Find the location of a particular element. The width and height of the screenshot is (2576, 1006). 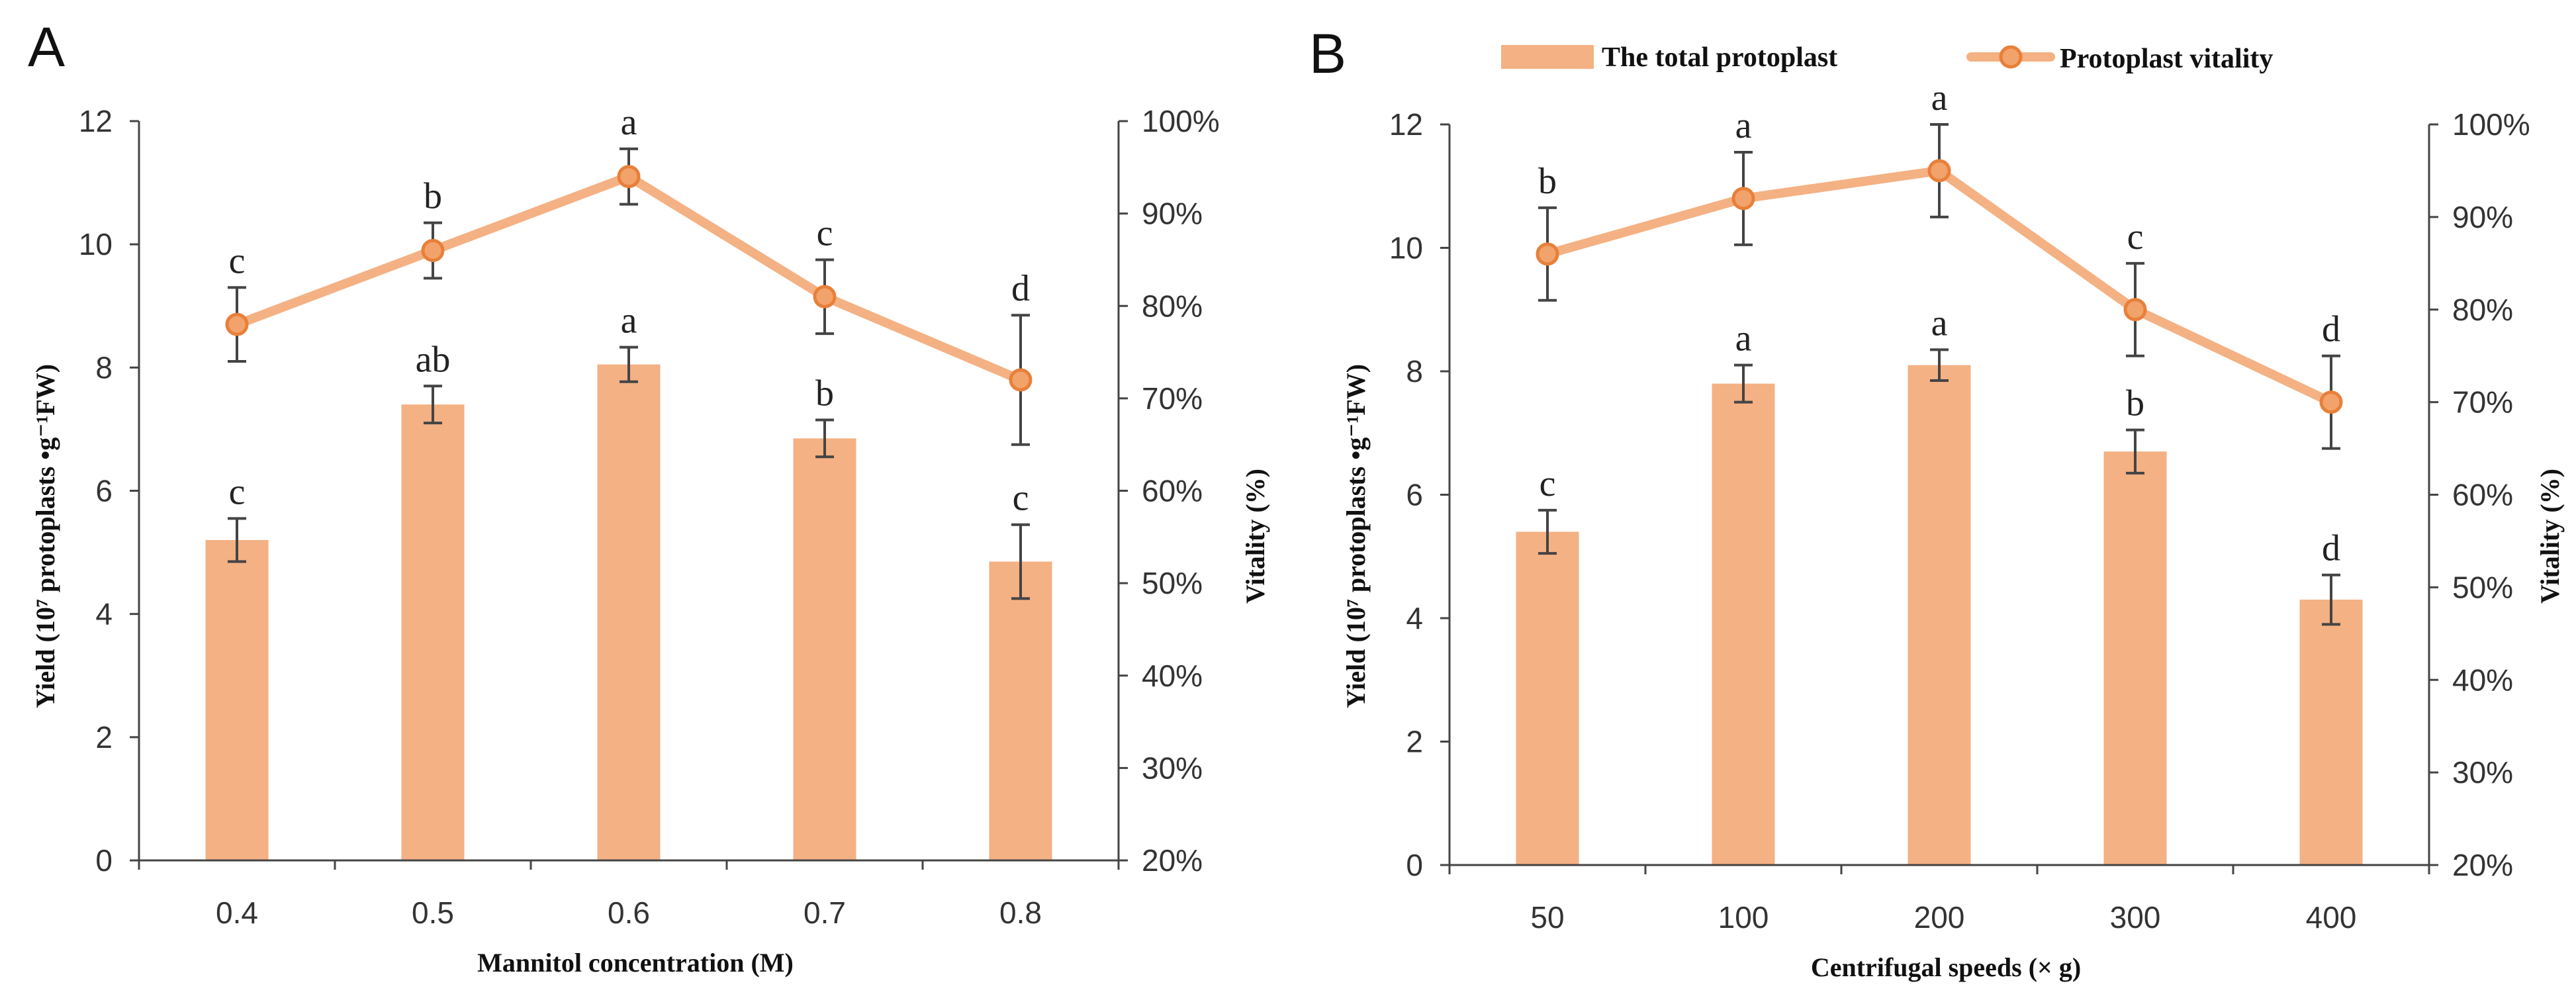

panel-b-right-tick-label: 40% is located at coordinates (2482, 680).